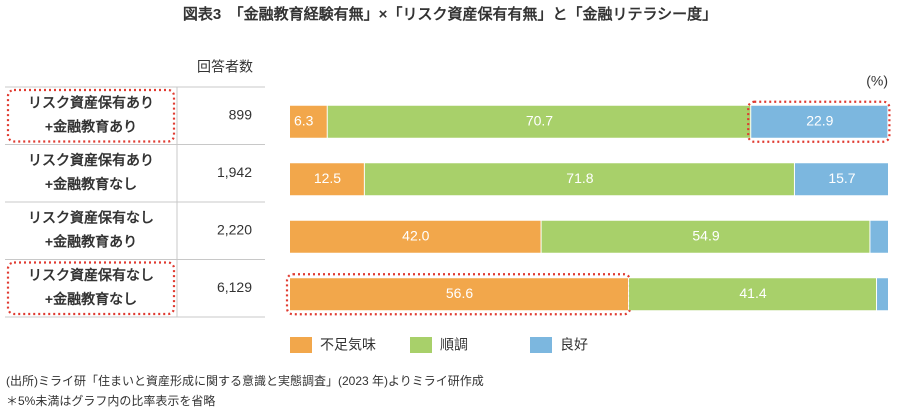 Image resolution: width=900 pixels, height=415 pixels. I want to click on value-label: 42.0, so click(415, 235).